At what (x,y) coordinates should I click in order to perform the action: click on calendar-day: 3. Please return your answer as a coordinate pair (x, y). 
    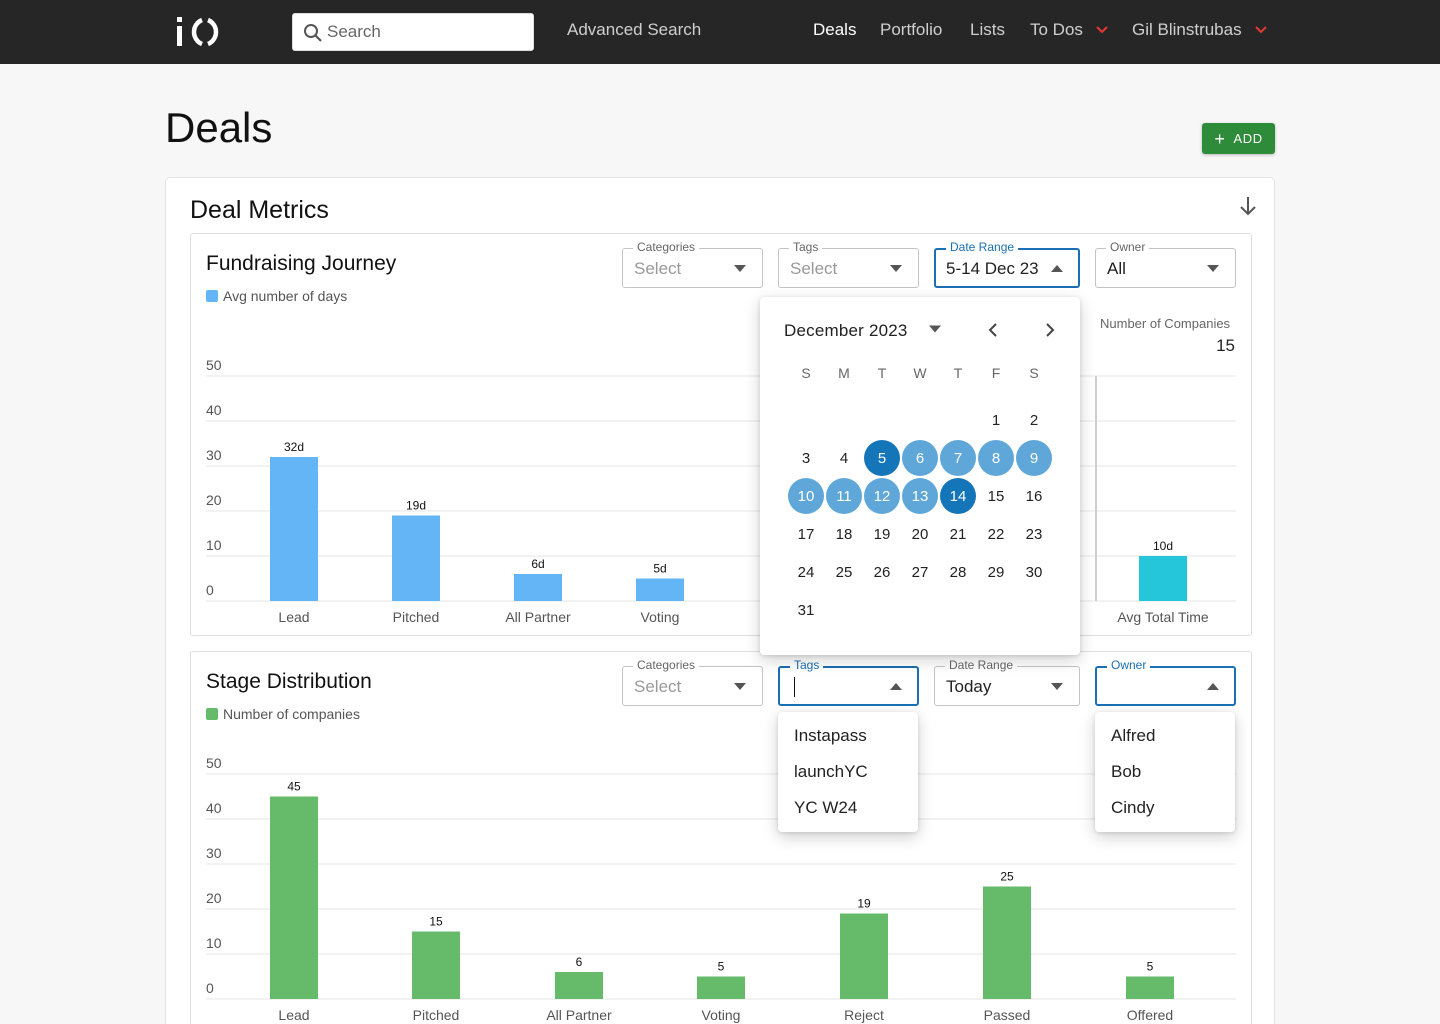
    Looking at the image, I should click on (806, 458).